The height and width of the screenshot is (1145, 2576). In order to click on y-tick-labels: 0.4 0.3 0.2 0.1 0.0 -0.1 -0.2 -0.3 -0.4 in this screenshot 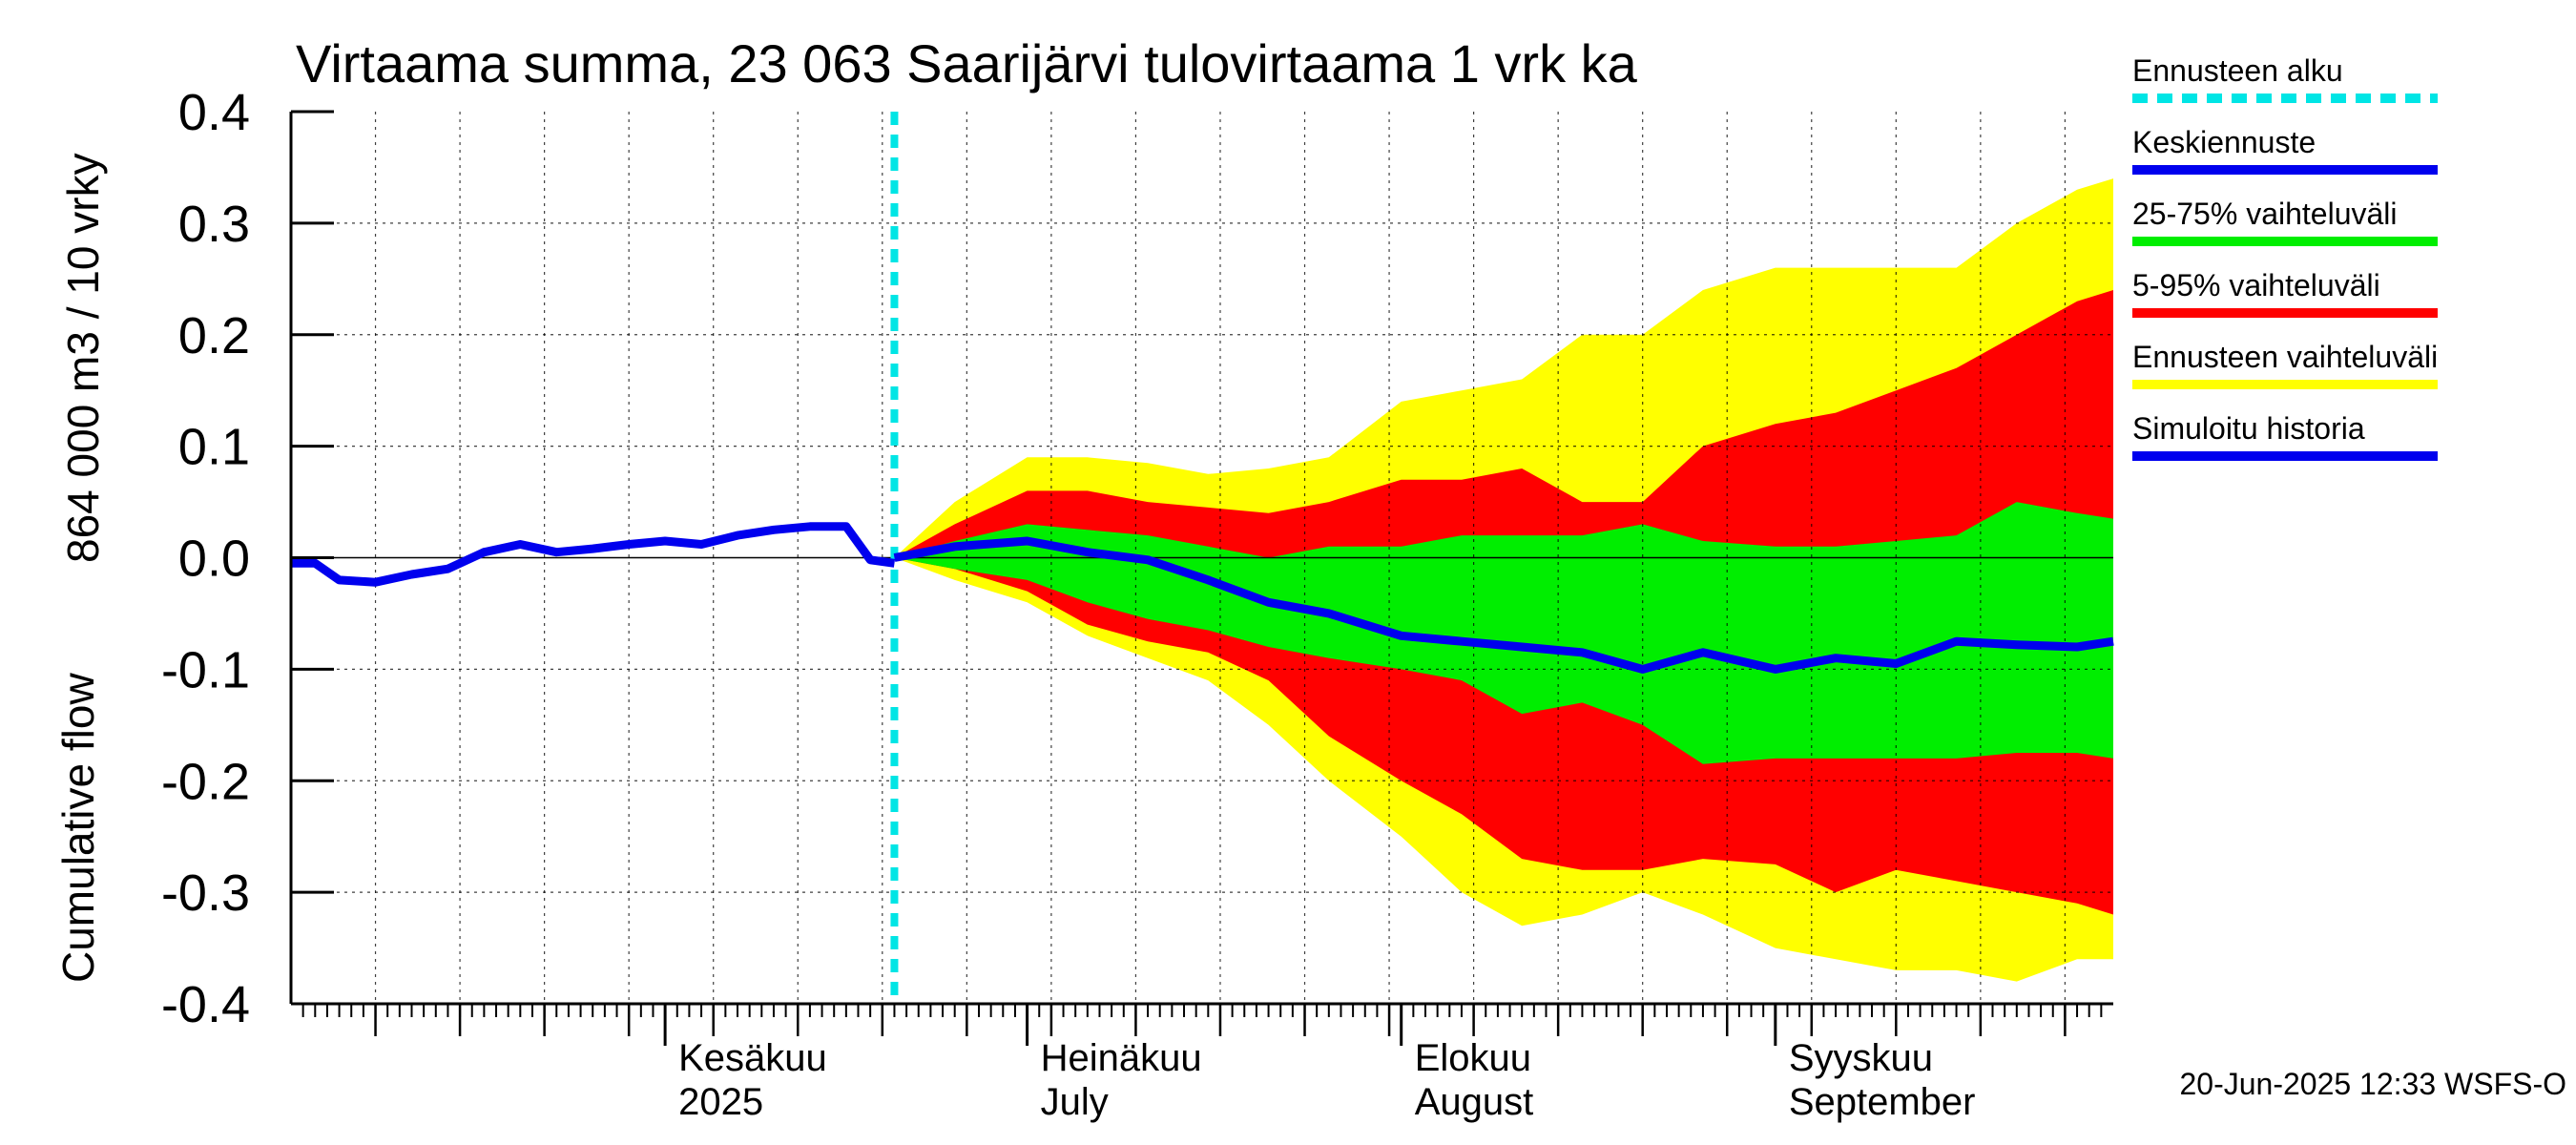, I will do `click(205, 559)`.